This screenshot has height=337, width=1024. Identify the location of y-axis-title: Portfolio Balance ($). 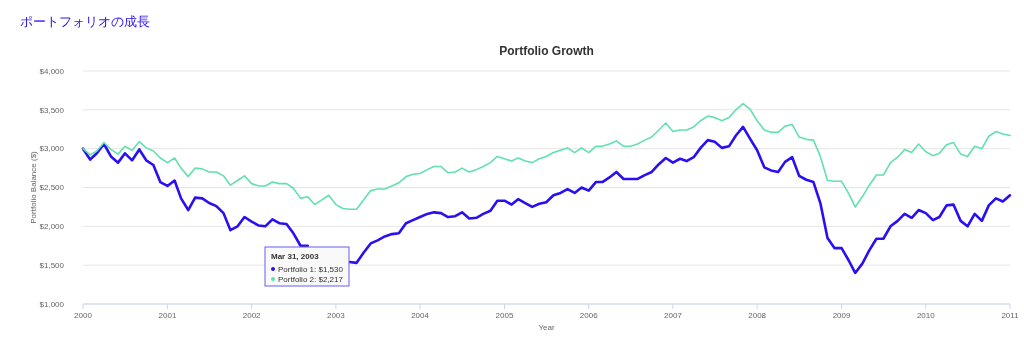
(33, 187).